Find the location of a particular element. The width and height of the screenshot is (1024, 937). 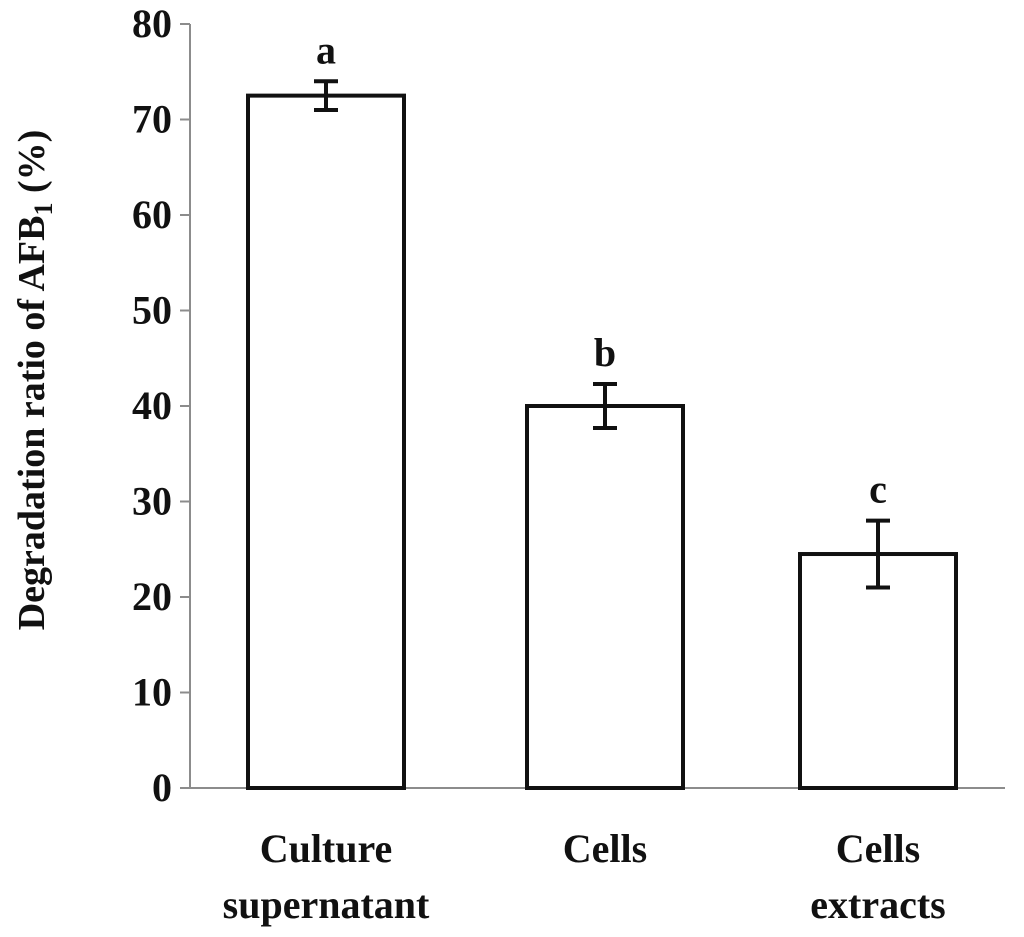

significance-label: b is located at coordinates (605, 352).